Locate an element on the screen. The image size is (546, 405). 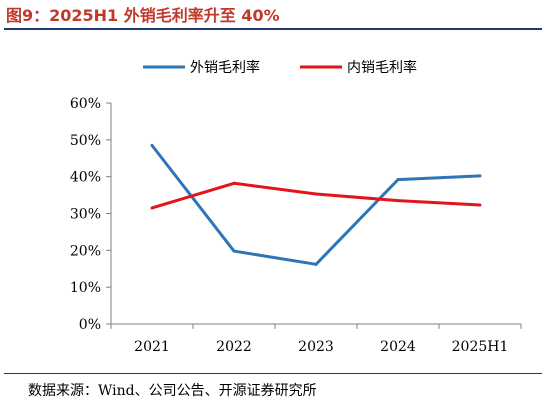
x-tick-label: 2021 is located at coordinates (152, 347).